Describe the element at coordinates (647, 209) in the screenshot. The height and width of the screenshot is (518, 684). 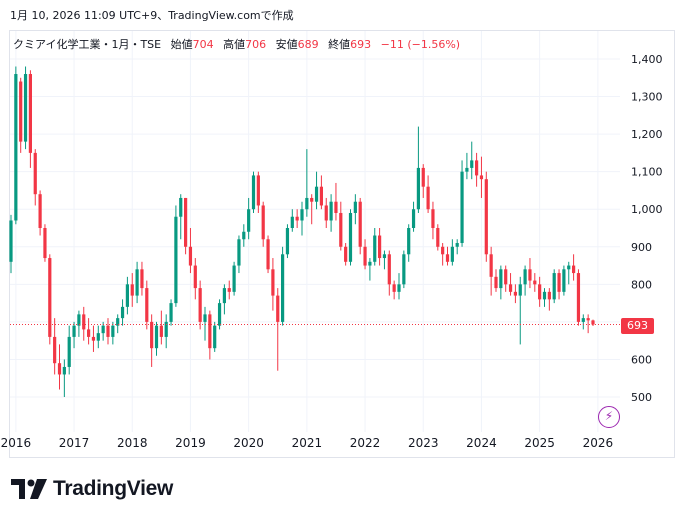
I see `y-tick-label: 1,000` at that location.